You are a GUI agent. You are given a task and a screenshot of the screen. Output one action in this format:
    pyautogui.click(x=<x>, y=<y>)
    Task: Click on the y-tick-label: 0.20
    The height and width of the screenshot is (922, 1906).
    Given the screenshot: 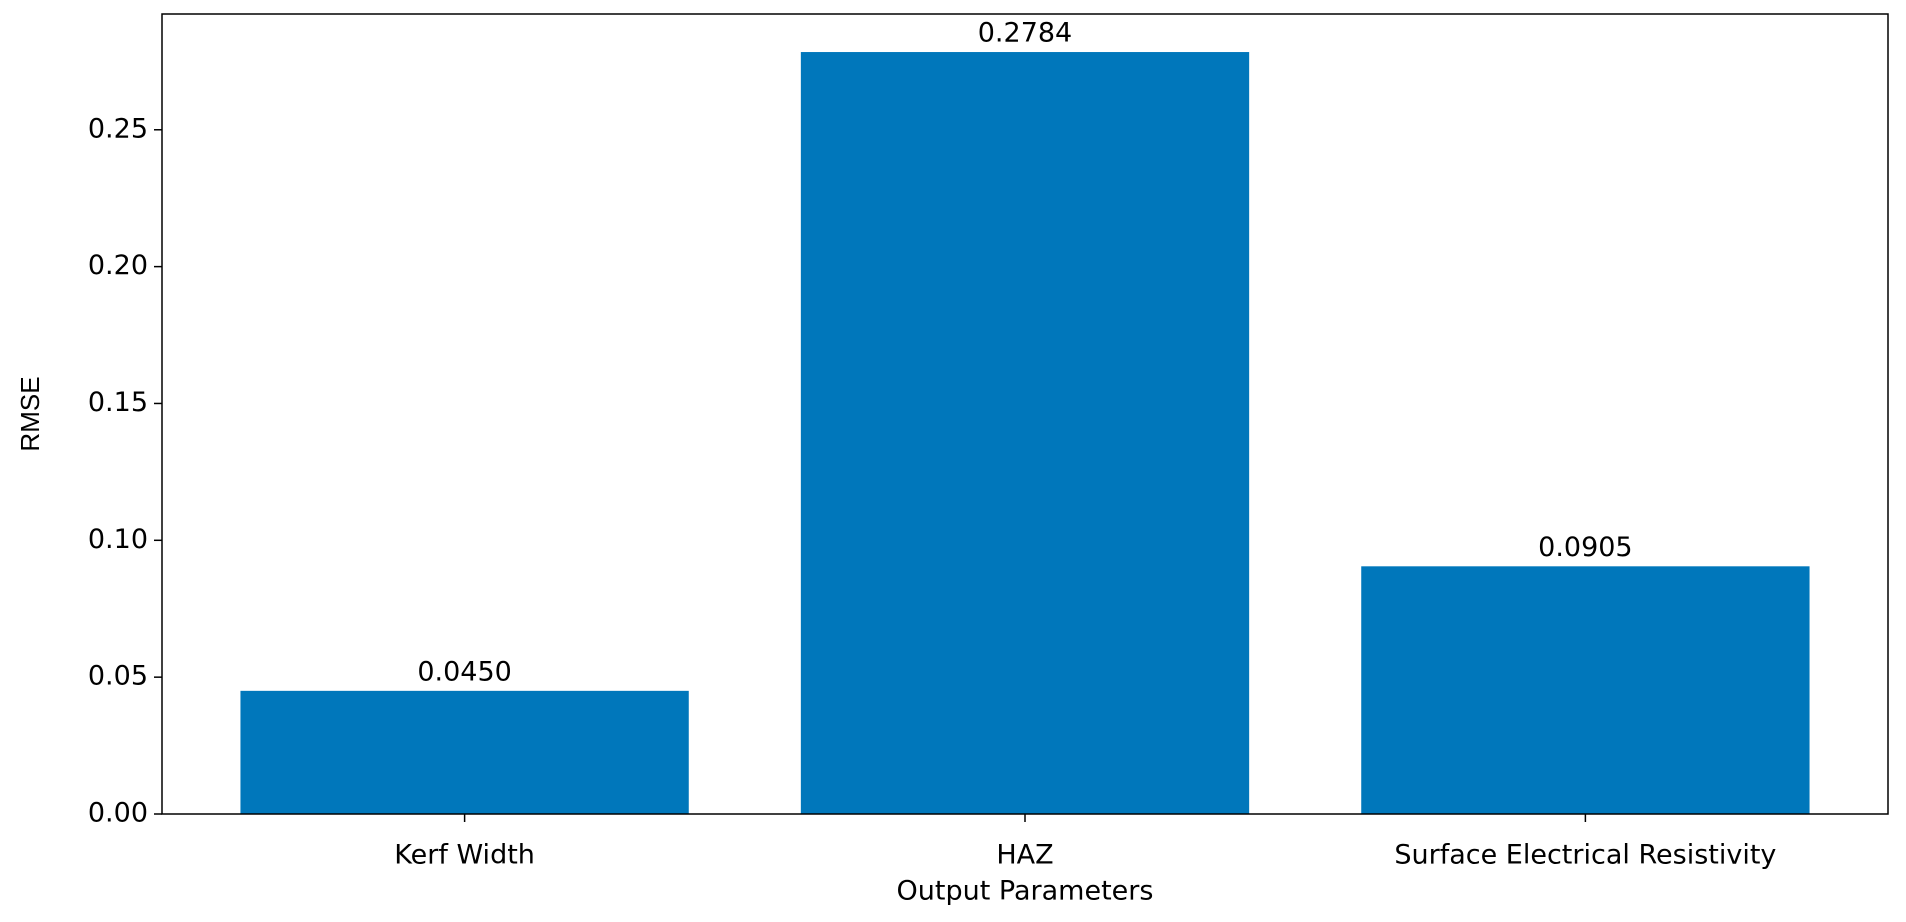 What is the action you would take?
    pyautogui.click(x=118, y=265)
    